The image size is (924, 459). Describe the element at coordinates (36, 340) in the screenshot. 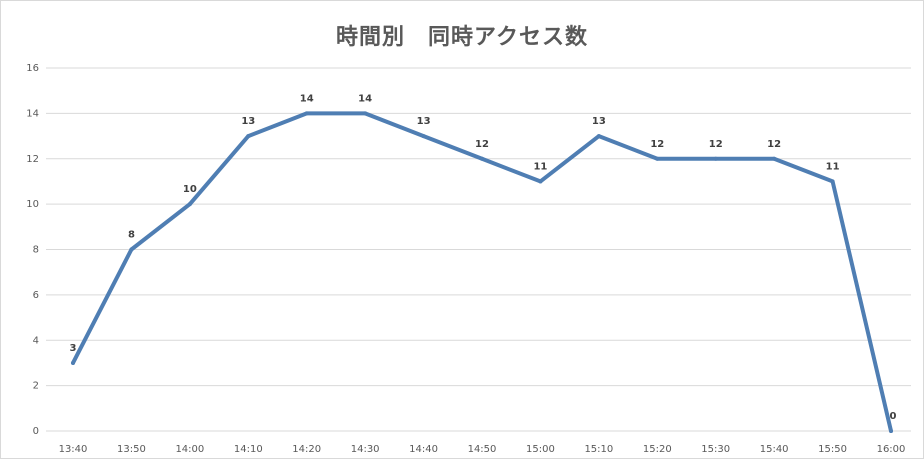

I see `y-tick-label: 4` at that location.